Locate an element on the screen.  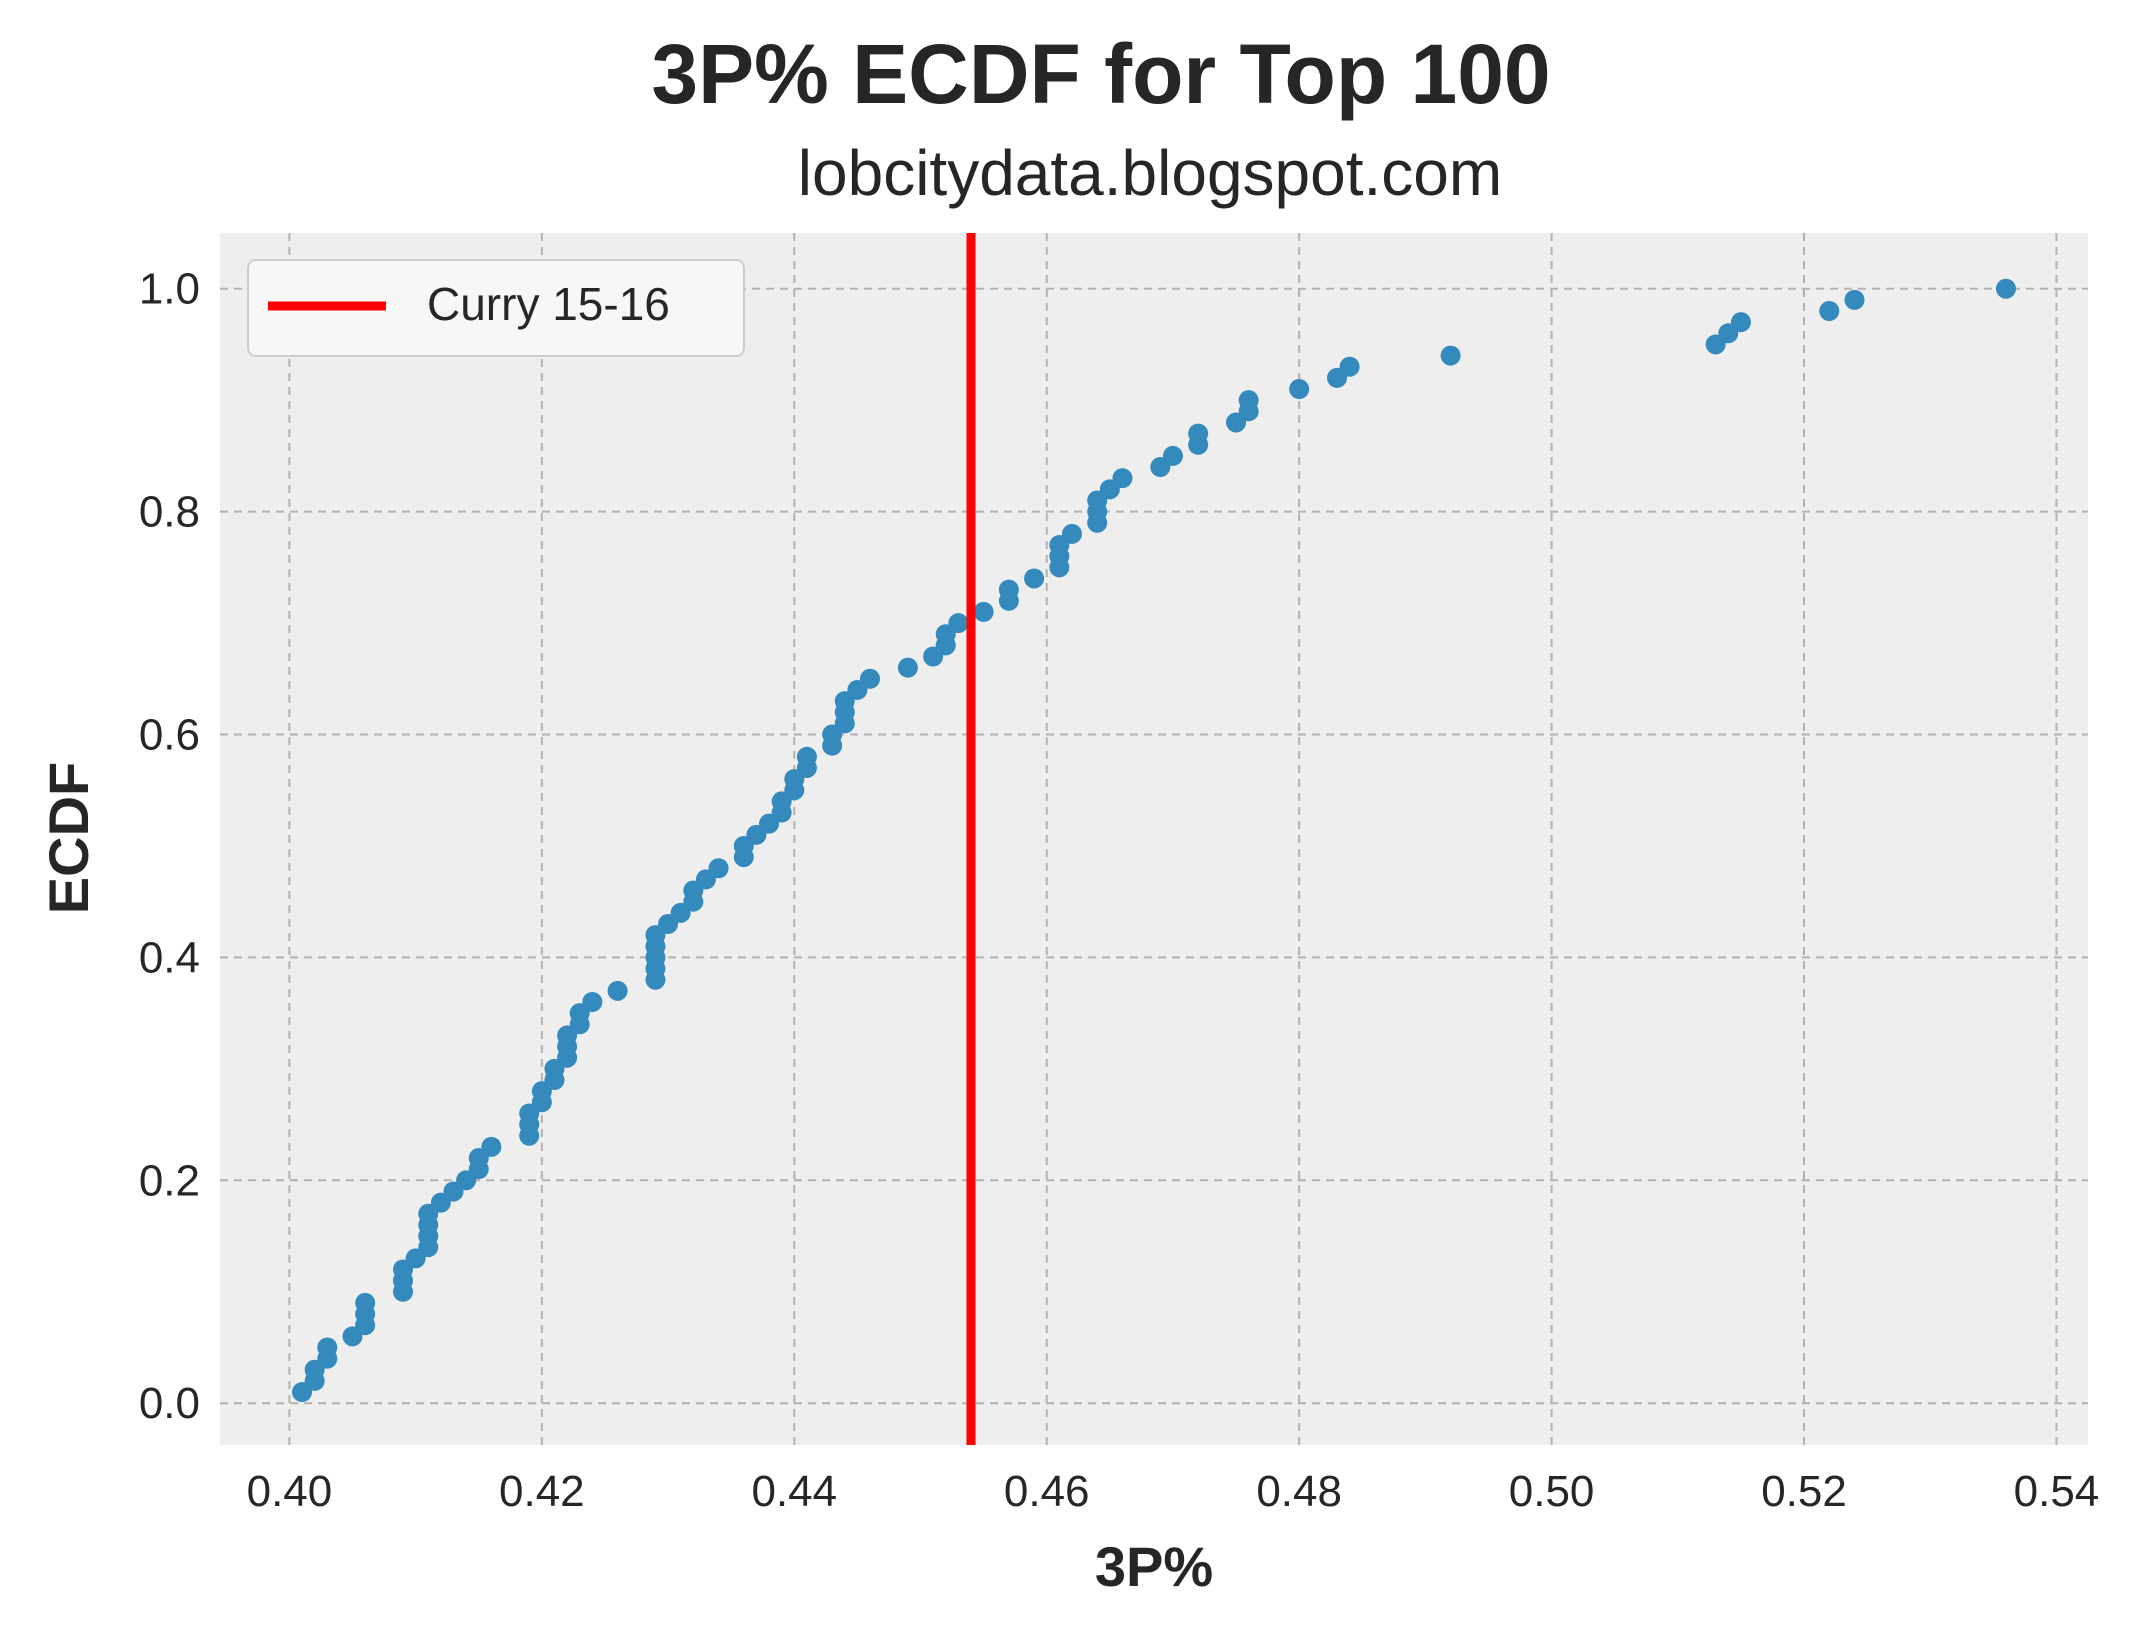
chart-title: 3P% ECDF for Top 100 is located at coordinates (1100, 74).